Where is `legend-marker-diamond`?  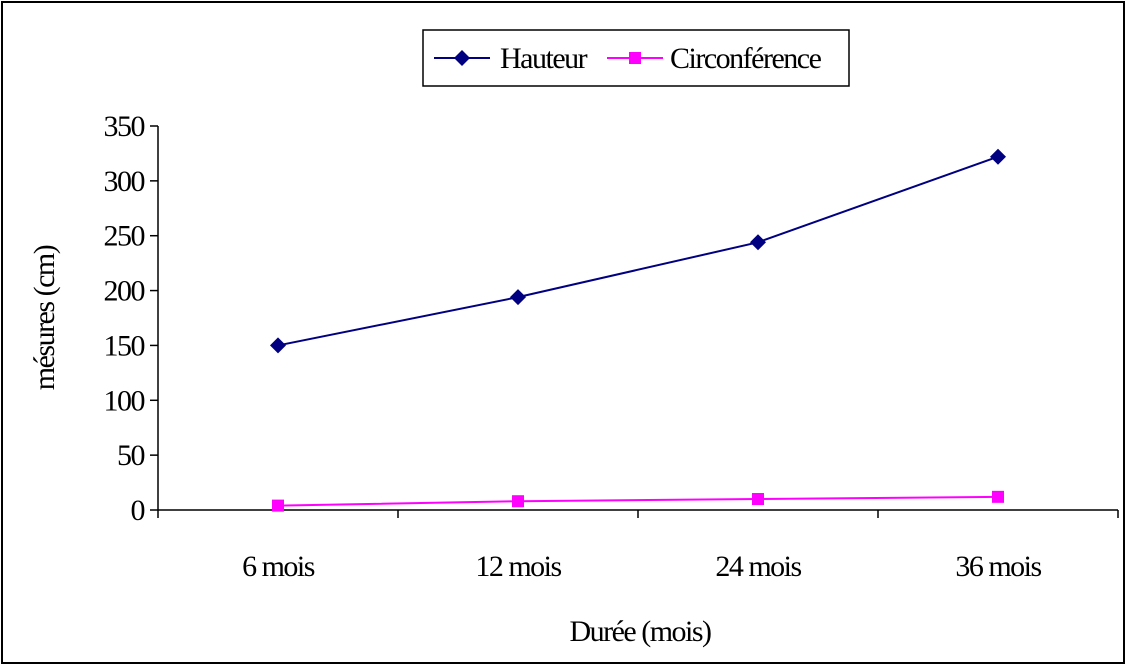
legend-marker-diamond is located at coordinates (462, 58).